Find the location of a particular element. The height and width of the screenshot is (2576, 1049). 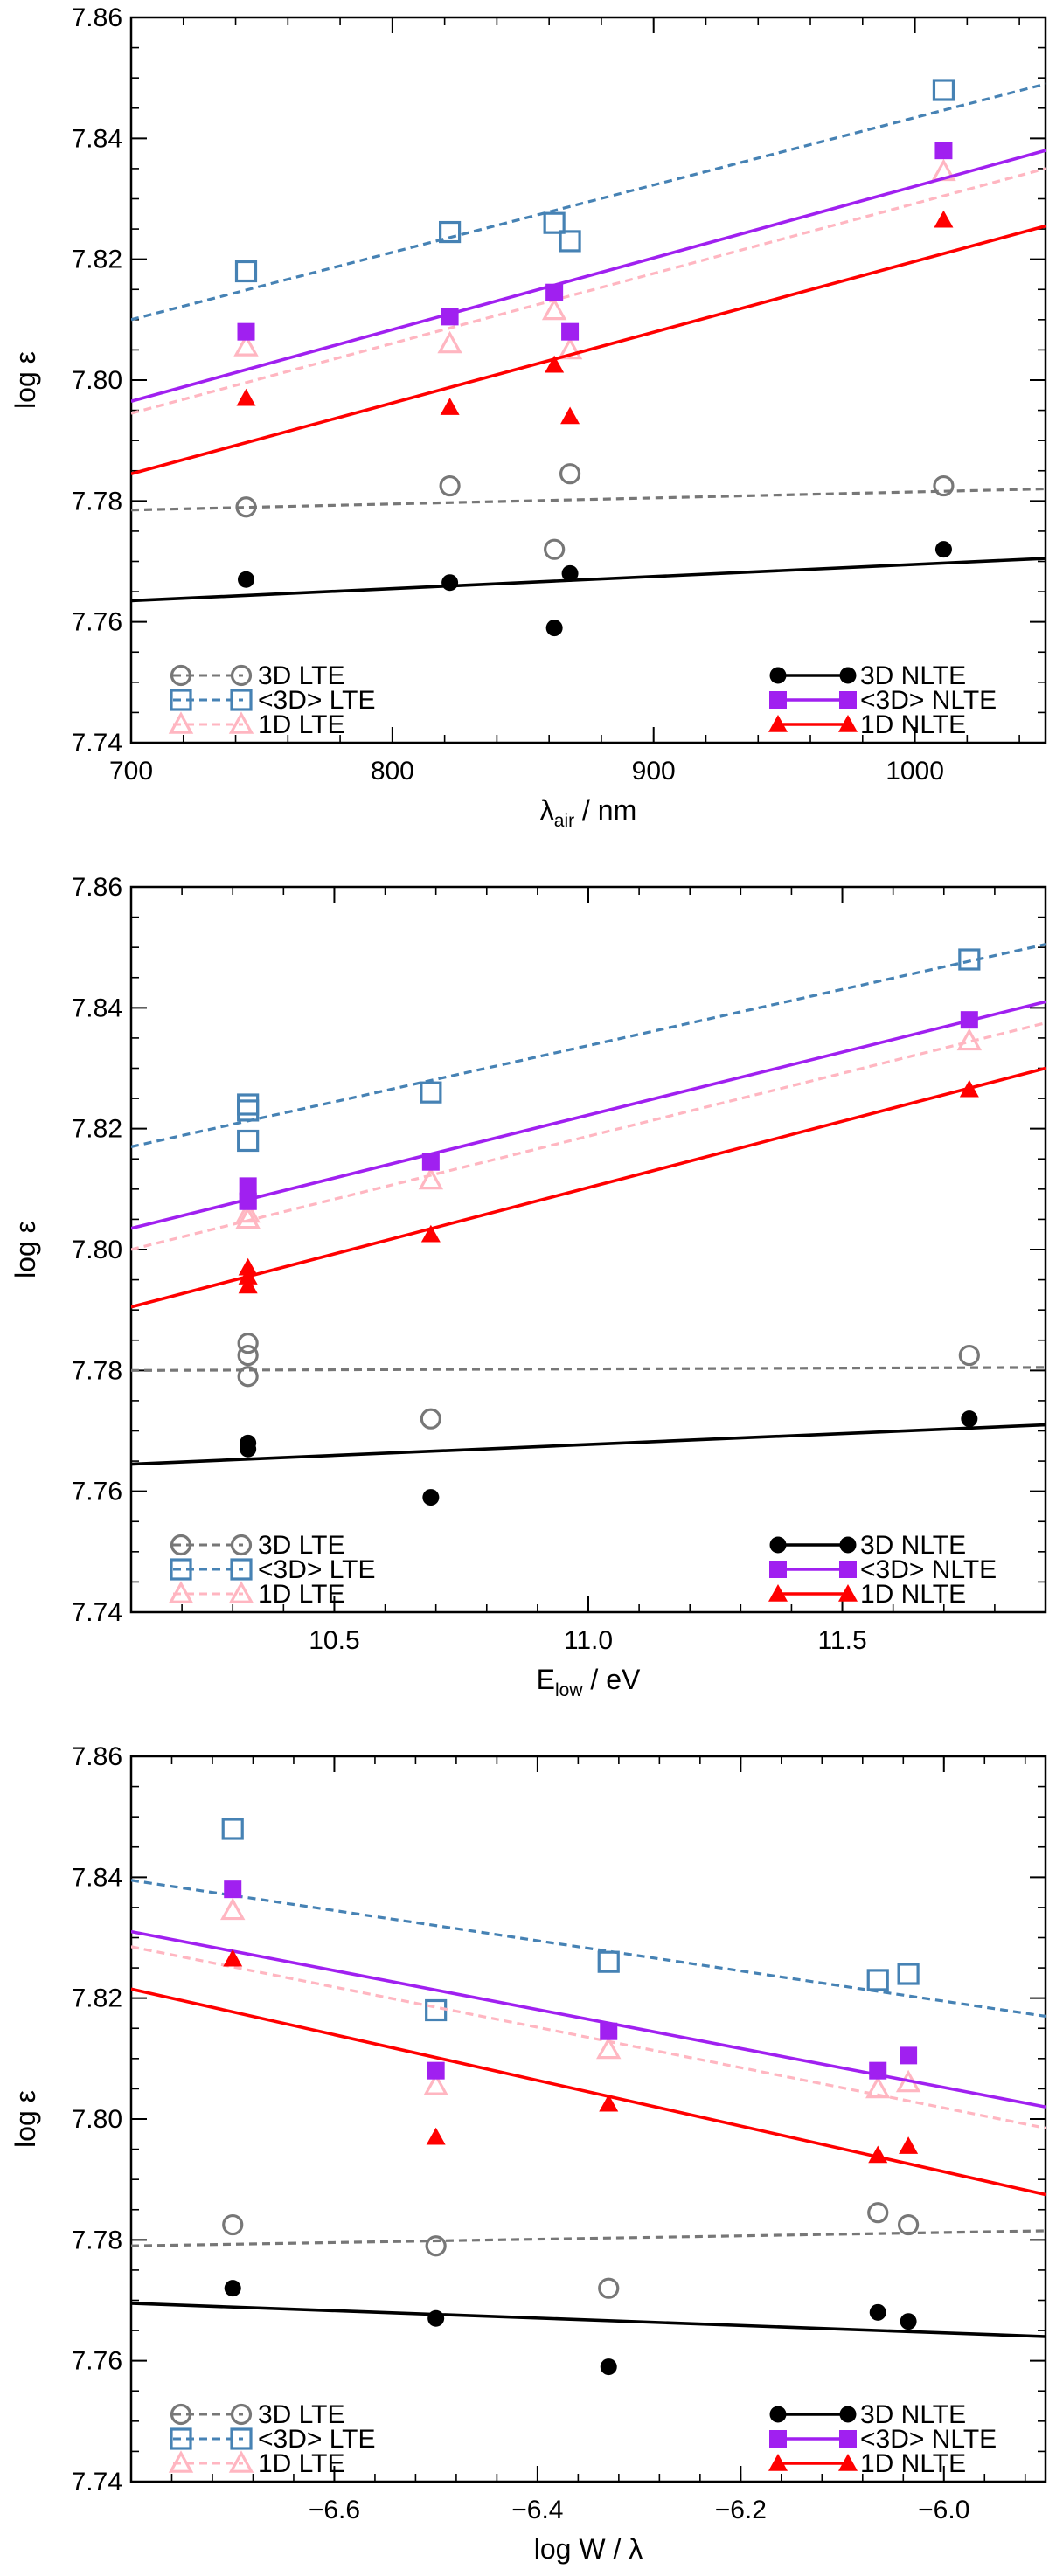

x-axis-label-subscript: air is located at coordinates (564, 821).